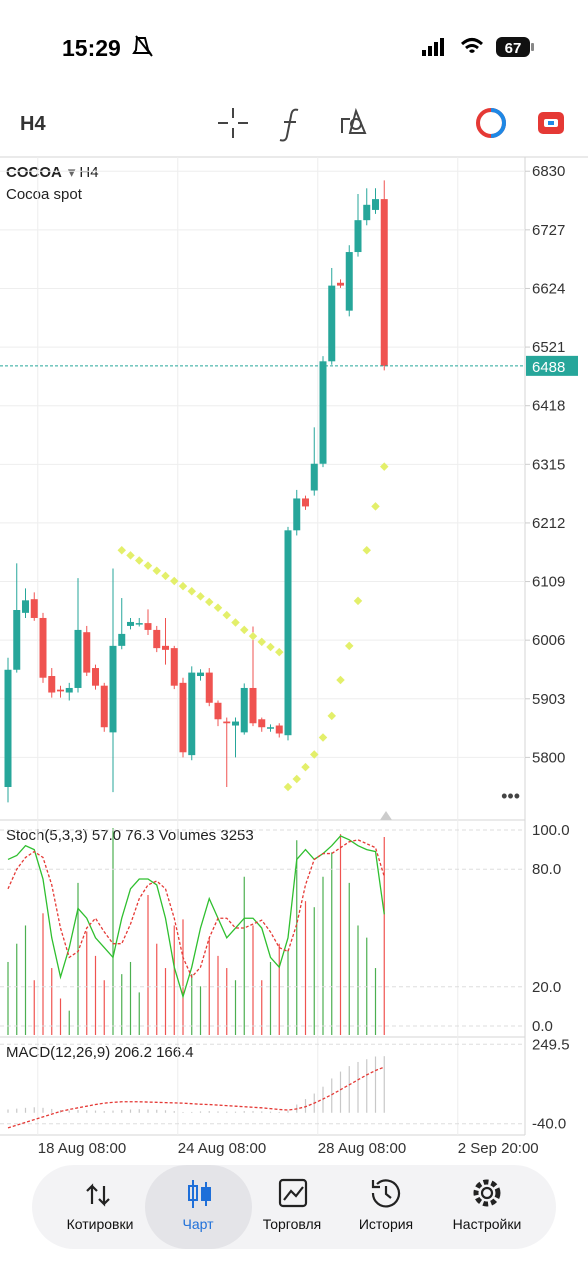 This screenshot has height=1280, width=588. What do you see at coordinates (548, 406) in the screenshot?
I see `y-tick-label: 6418` at bounding box center [548, 406].